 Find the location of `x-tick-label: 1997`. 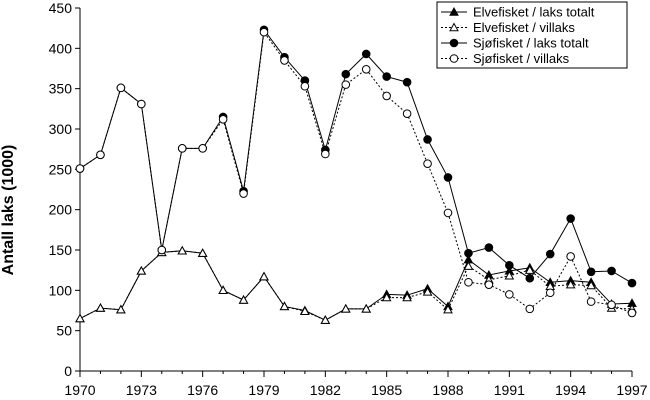

x-tick-label: 1997 is located at coordinates (631, 390).